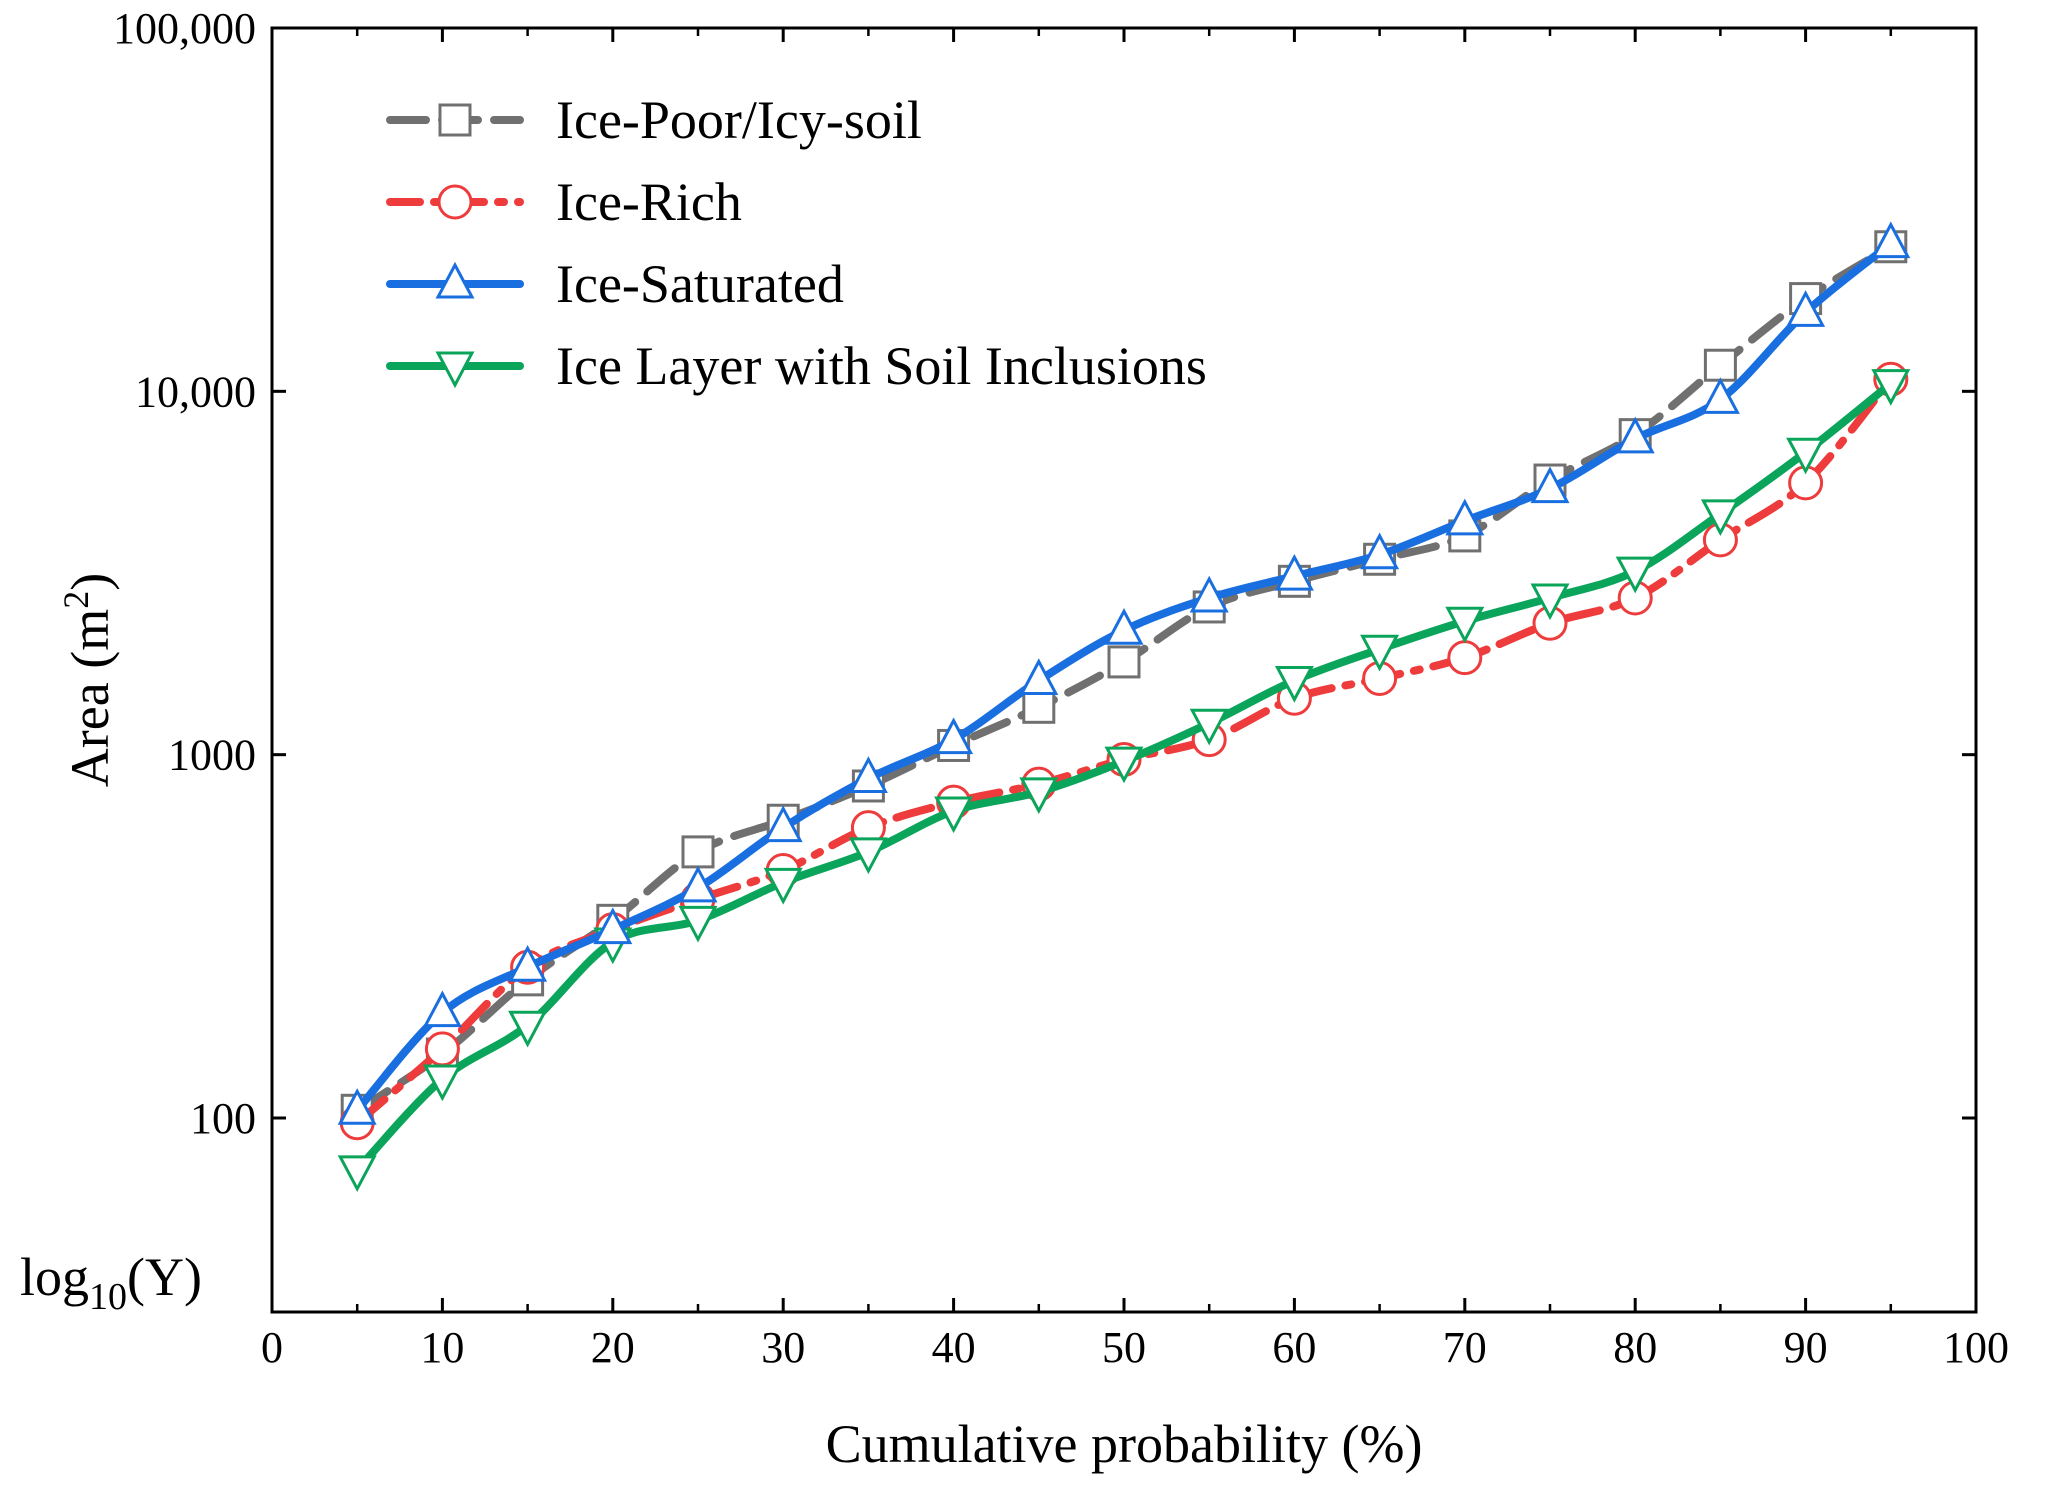  What do you see at coordinates (1124, 1347) in the screenshot?
I see `x-tick-label: 50` at bounding box center [1124, 1347].